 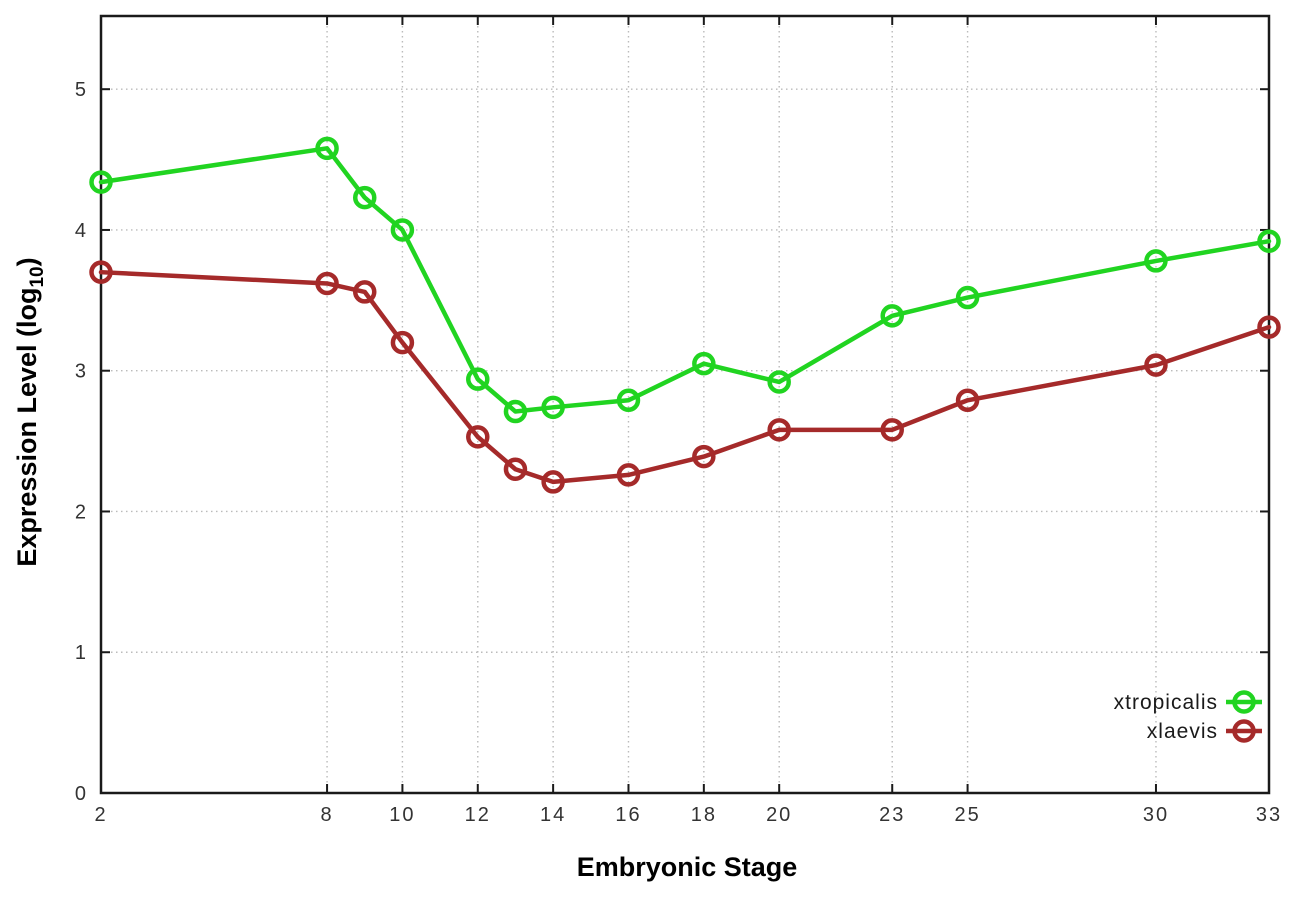 I want to click on x-tick-label: 10, so click(x=402, y=815).